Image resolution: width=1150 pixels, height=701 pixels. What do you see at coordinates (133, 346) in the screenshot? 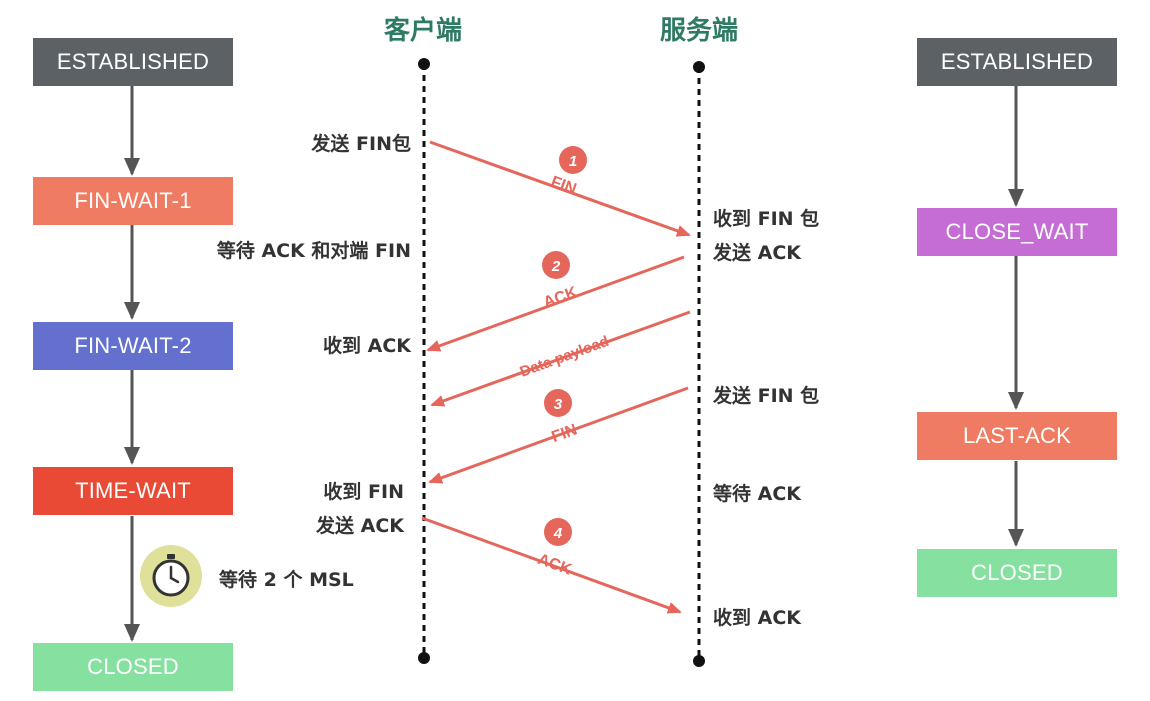
I see `client-state-fin-wait-2: FIN-WAIT-2` at bounding box center [133, 346].